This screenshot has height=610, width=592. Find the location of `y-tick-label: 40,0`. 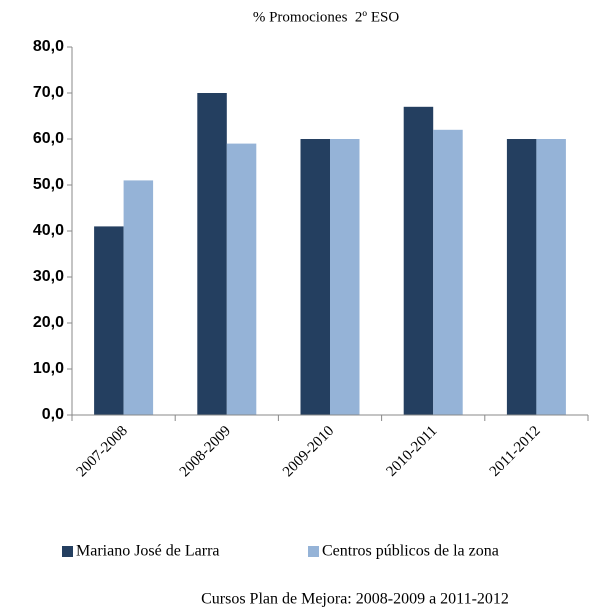

y-tick-label: 40,0 is located at coordinates (48, 230).